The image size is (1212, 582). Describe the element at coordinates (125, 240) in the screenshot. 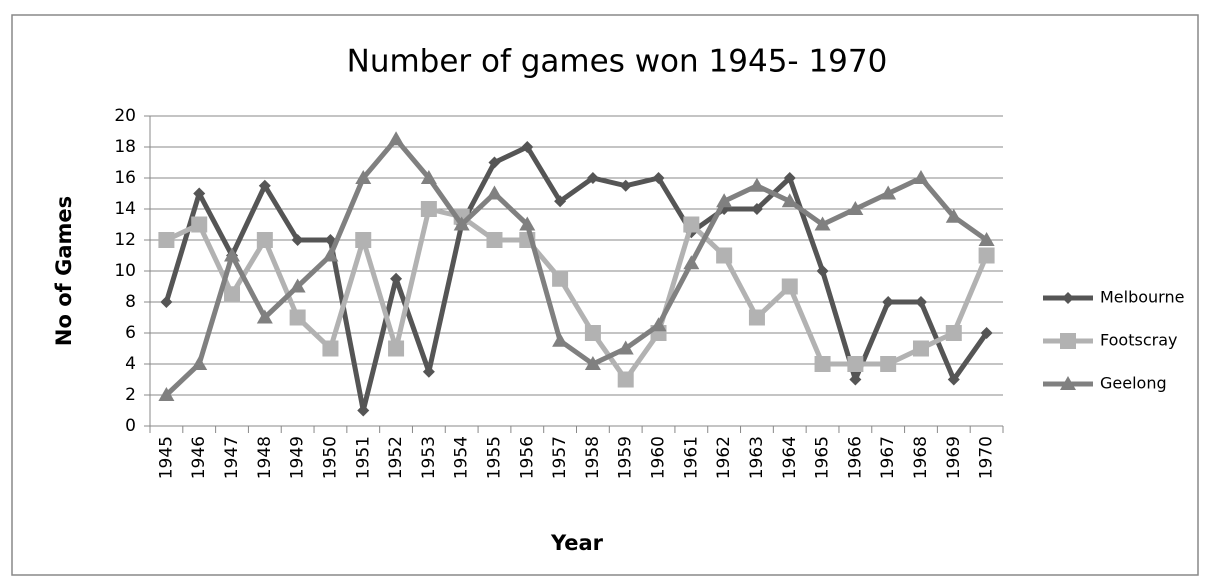

I see `y-tick-label: 12` at that location.